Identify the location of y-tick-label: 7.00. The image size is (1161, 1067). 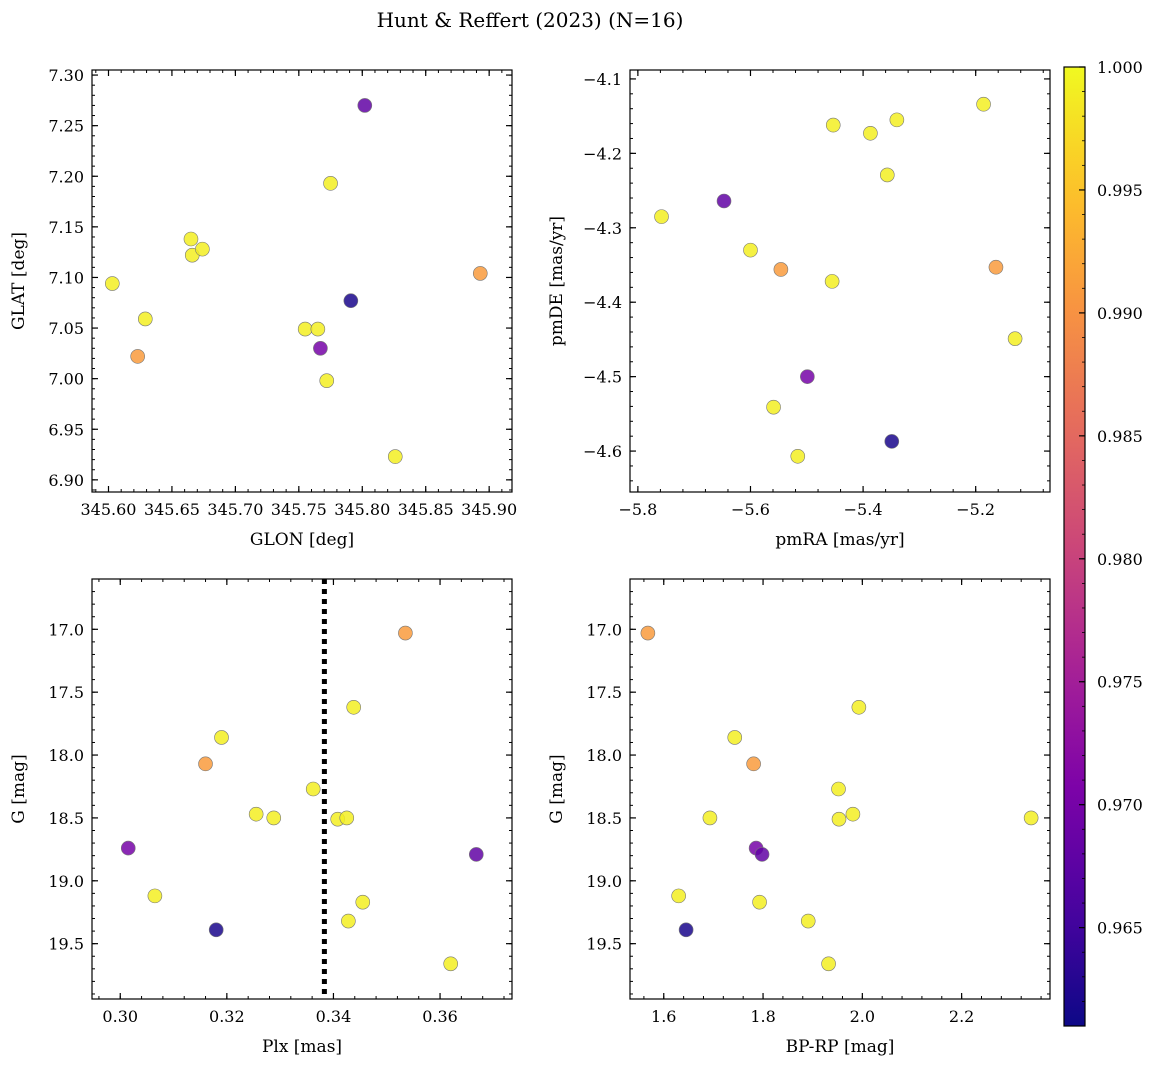
(66, 379).